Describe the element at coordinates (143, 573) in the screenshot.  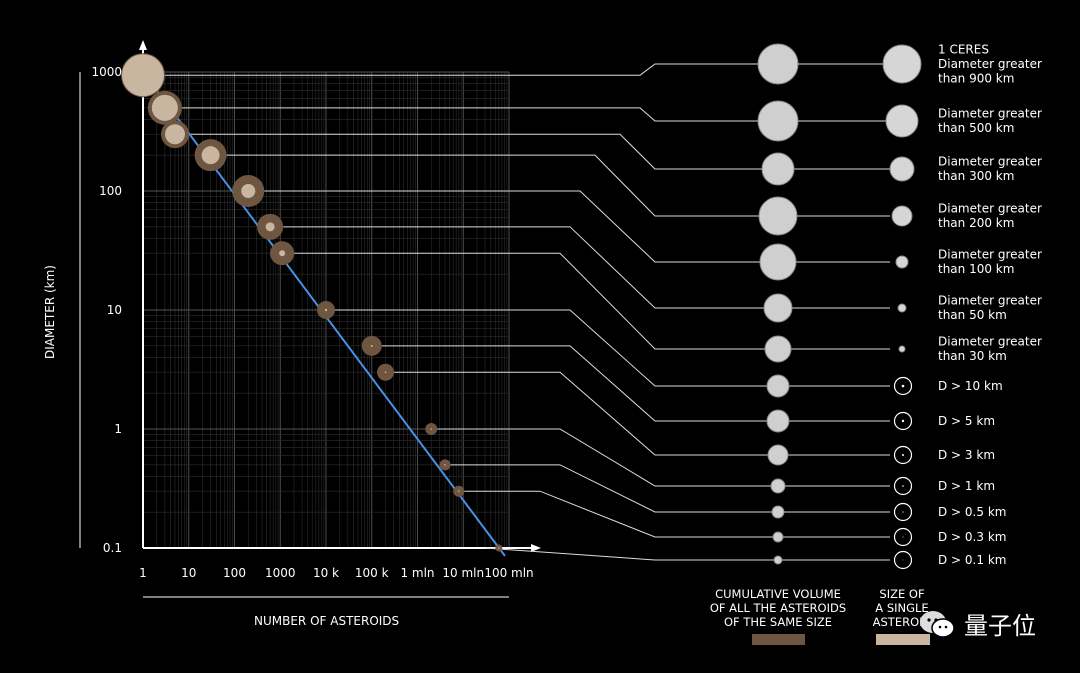
I see `x-tick-label: 1` at that location.